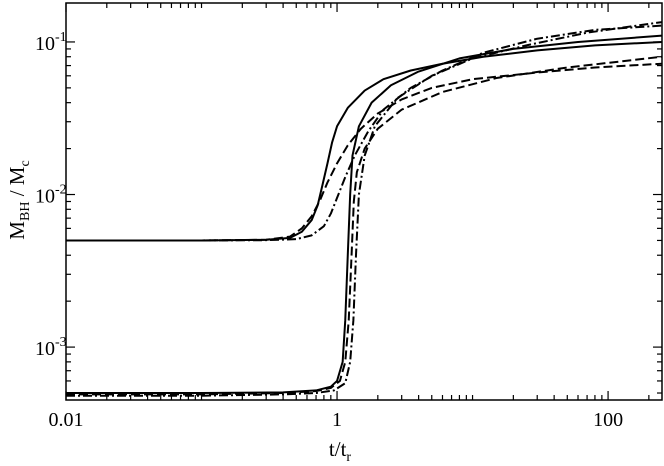  What do you see at coordinates (51, 347) in the screenshot?
I see `y-tick-label: 10⁻³` at bounding box center [51, 347].